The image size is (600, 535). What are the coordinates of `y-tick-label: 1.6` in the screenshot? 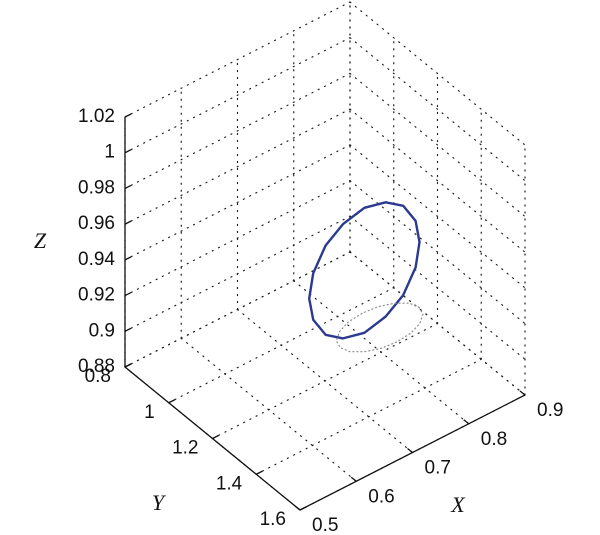 It's located at (273, 519).